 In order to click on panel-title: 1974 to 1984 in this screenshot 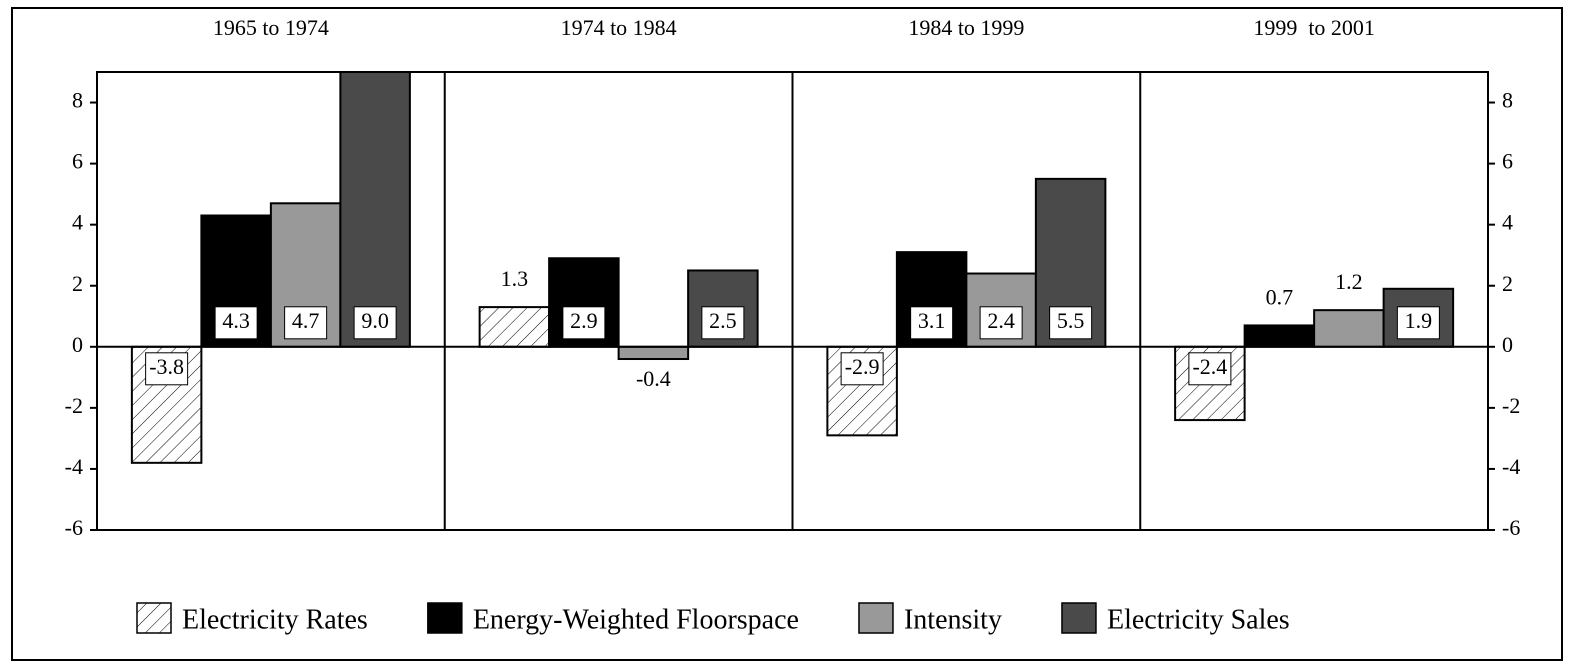, I will do `click(619, 27)`.